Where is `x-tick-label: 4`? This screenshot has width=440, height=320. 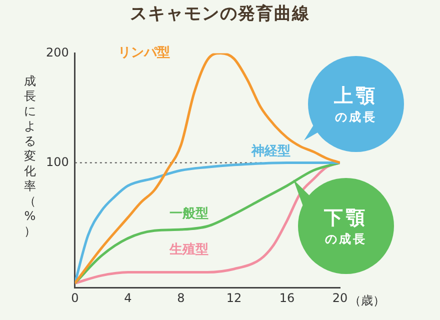
x-tick-label: 4 is located at coordinates (128, 297).